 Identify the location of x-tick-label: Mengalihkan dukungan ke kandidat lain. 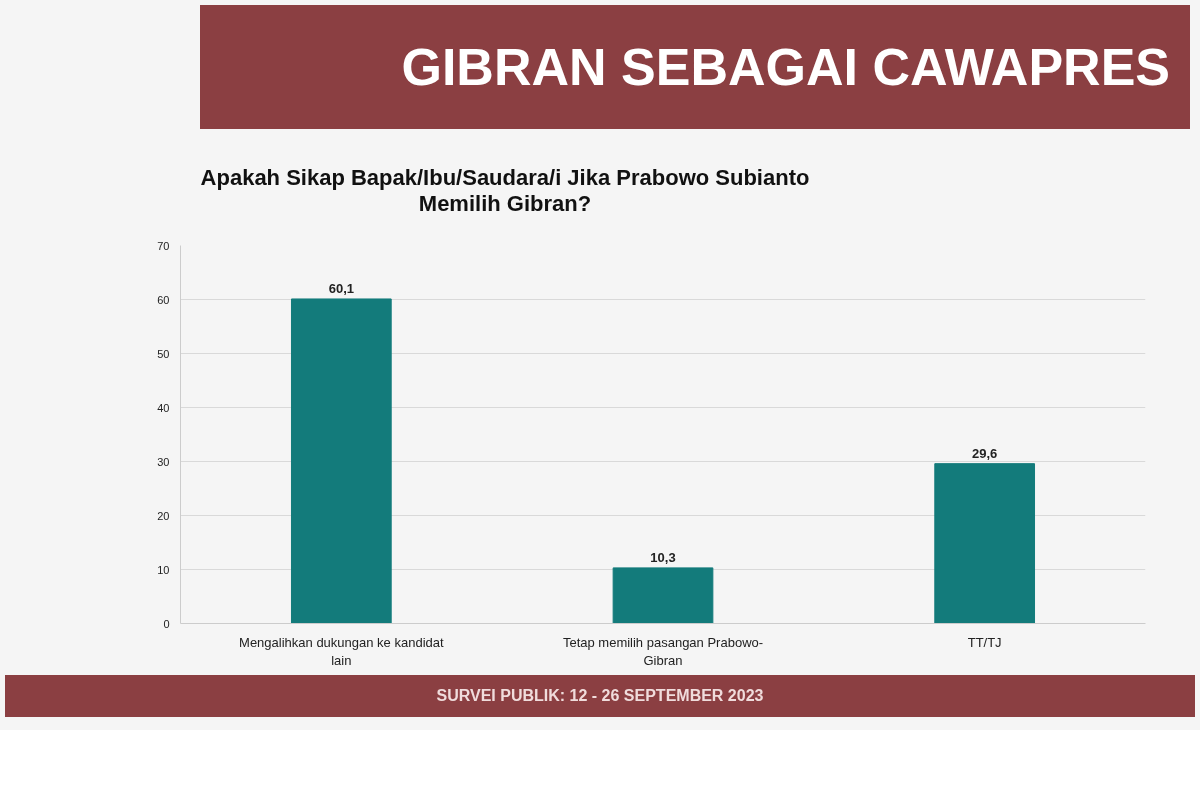
(341, 651).